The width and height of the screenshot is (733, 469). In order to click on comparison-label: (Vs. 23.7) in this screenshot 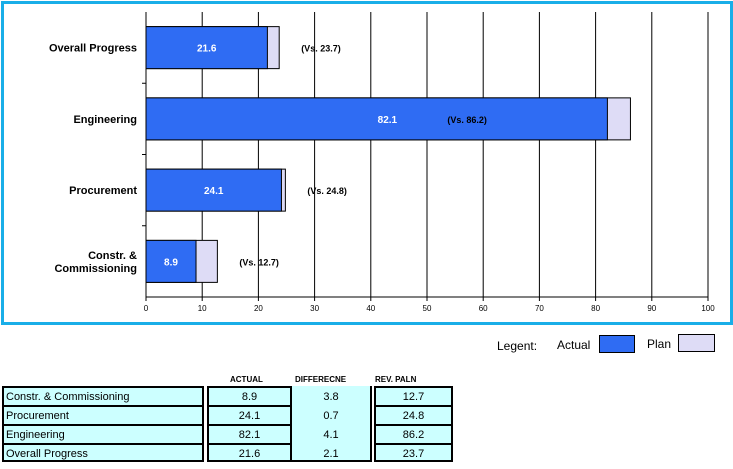, I will do `click(321, 49)`.